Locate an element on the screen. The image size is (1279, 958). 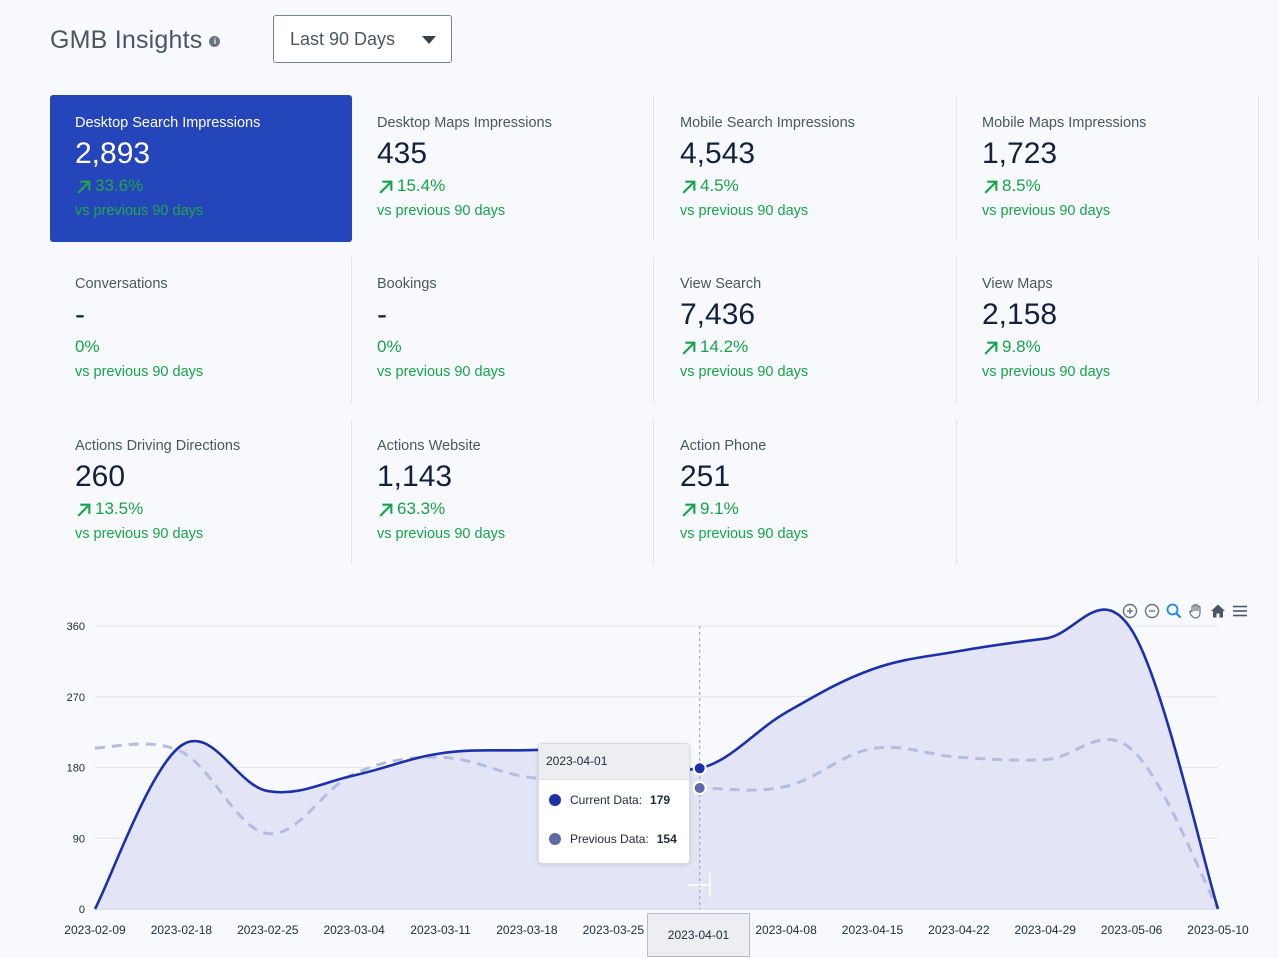
card-change: 15.4% is located at coordinates (502, 186).